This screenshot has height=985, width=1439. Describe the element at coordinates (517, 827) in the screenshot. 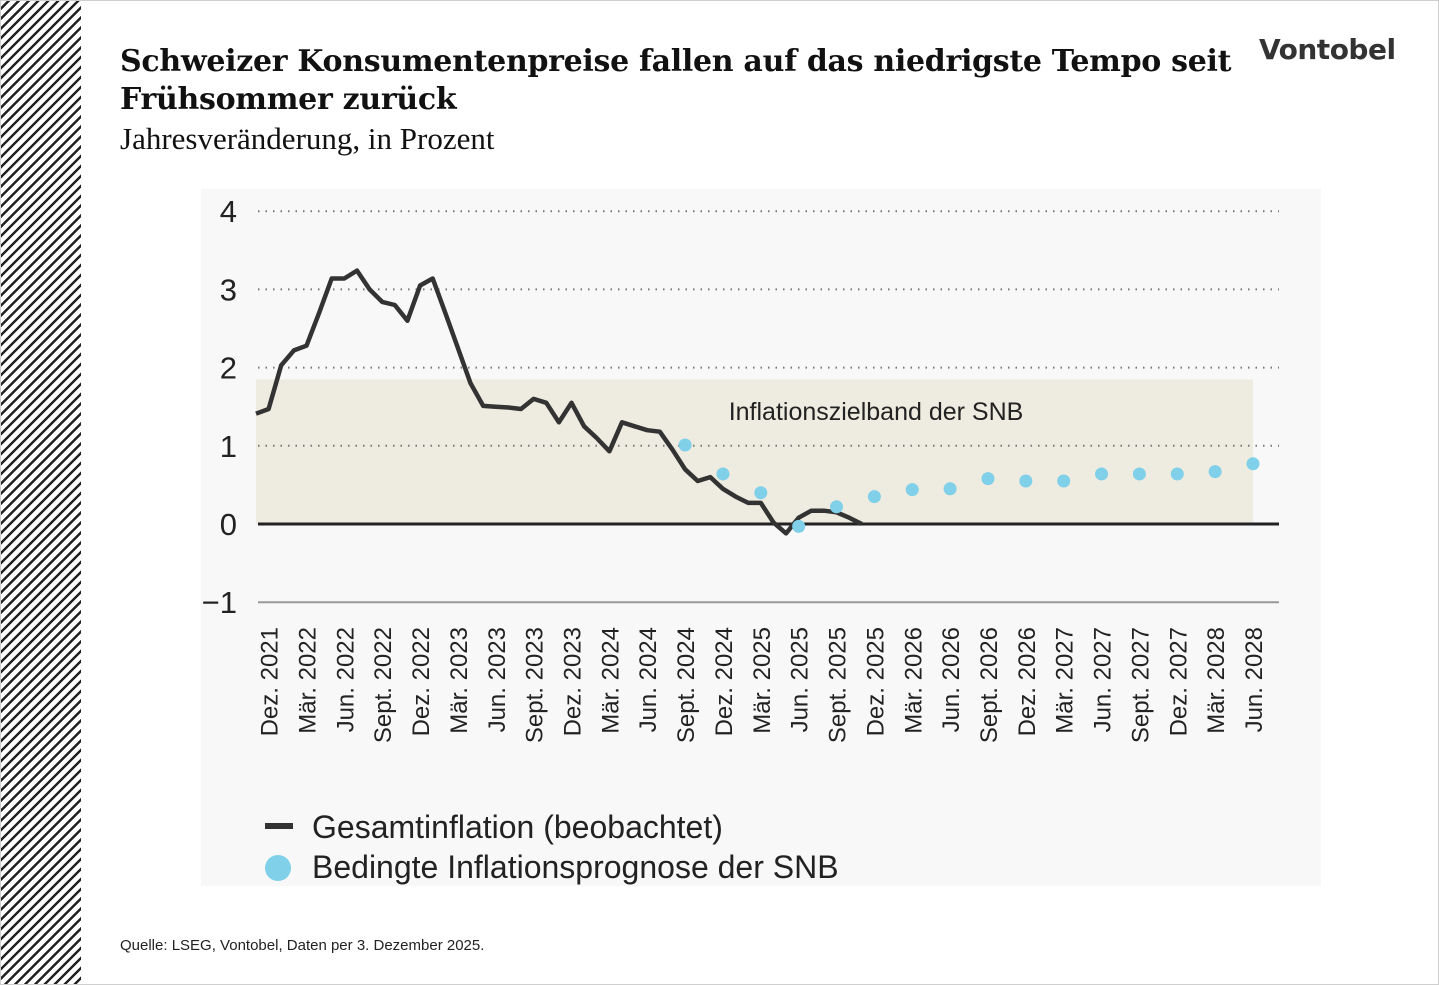

I see `legend-label-observed: Gesamtinflation (beobachtet)` at that location.